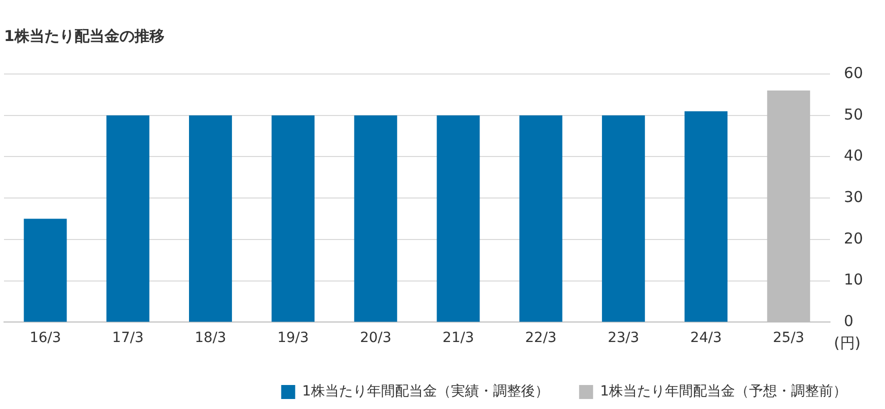 This screenshot has height=409, width=885. Describe the element at coordinates (724, 392) in the screenshot. I see `legend-label: 1株当たり年間配当金（予想・調整前）` at that location.